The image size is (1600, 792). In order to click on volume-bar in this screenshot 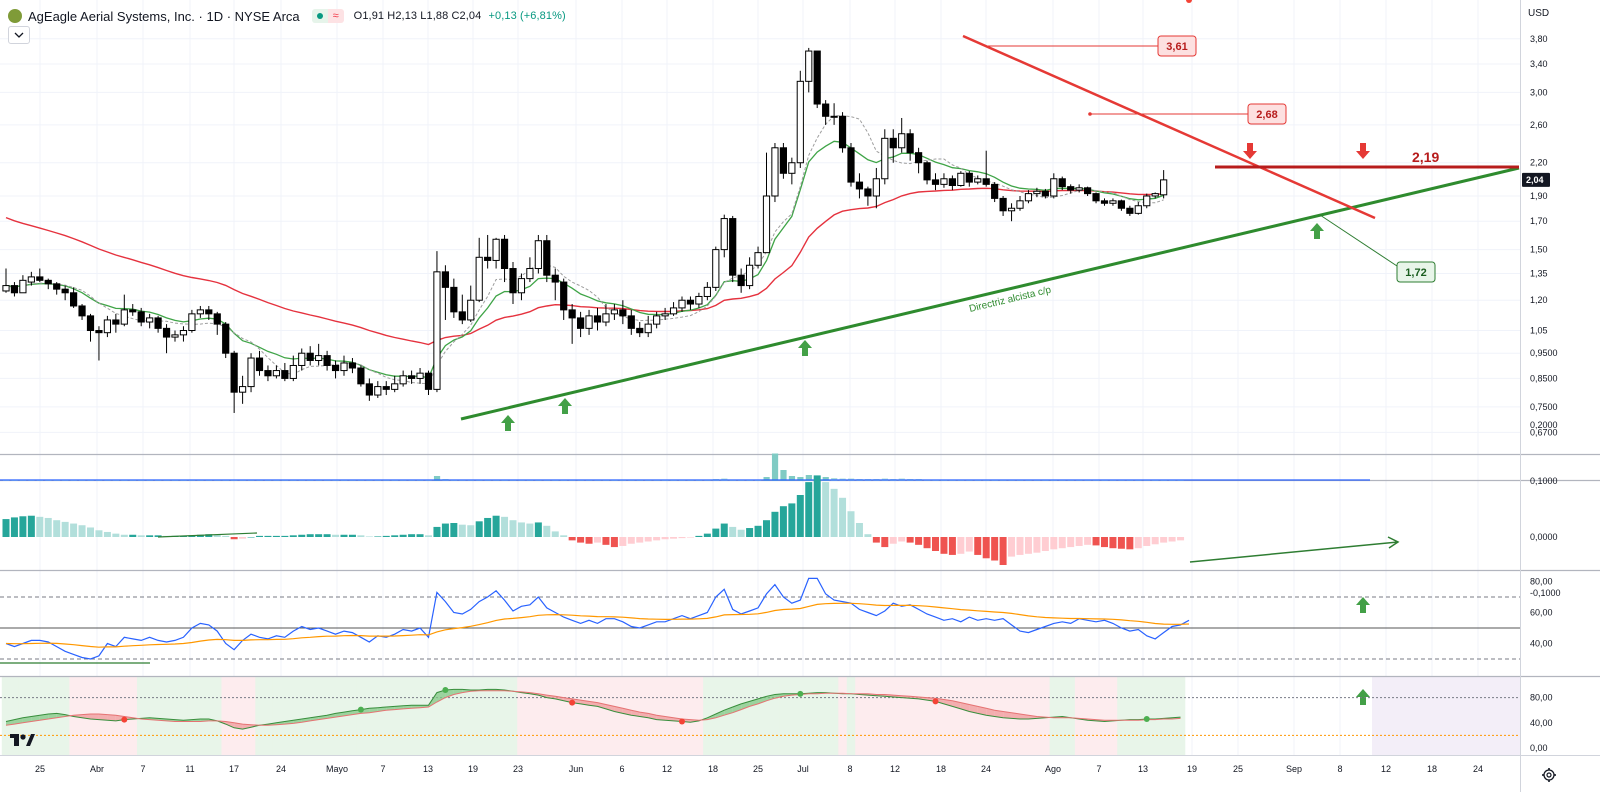, I will do `click(808, 478)`.